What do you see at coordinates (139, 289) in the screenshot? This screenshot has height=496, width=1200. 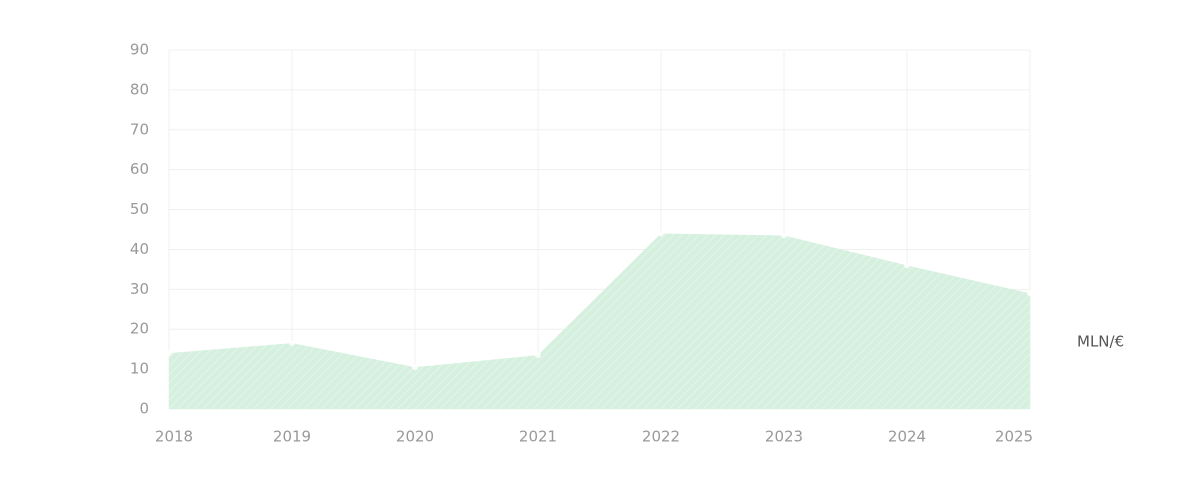 I see `y-tick-label: 30` at bounding box center [139, 289].